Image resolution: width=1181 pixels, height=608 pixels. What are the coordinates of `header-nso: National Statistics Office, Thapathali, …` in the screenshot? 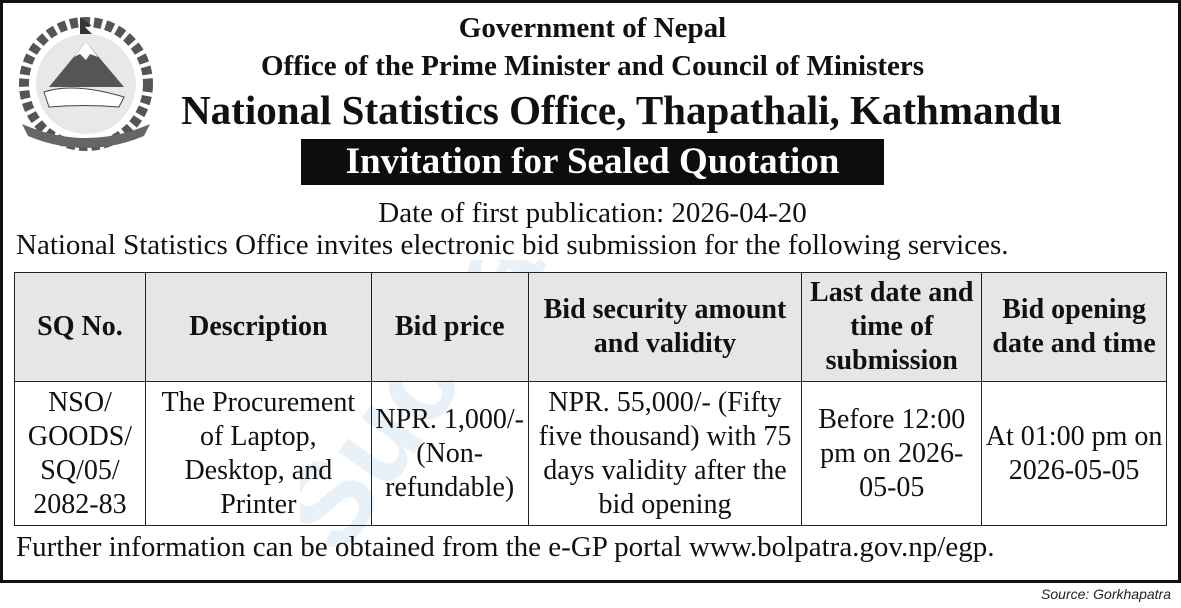 It's located at (621, 110).